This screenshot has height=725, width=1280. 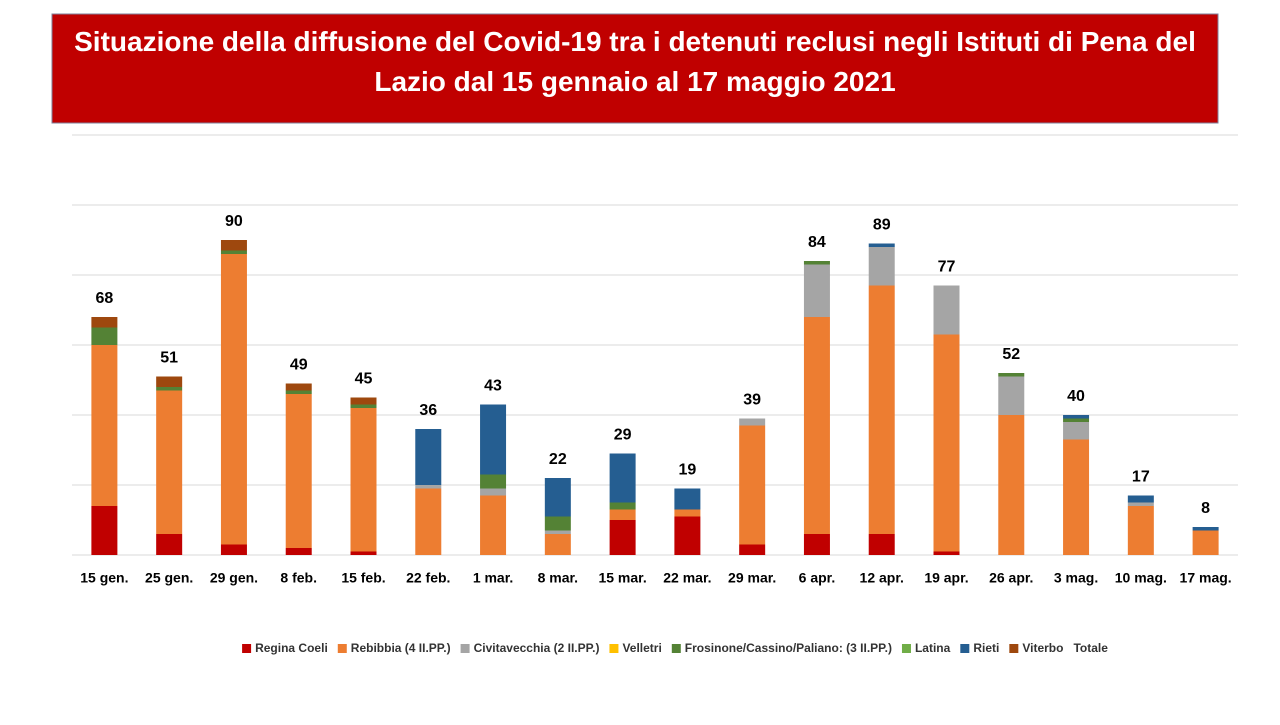 I want to click on legend-label: Rieti, so click(x=986, y=648).